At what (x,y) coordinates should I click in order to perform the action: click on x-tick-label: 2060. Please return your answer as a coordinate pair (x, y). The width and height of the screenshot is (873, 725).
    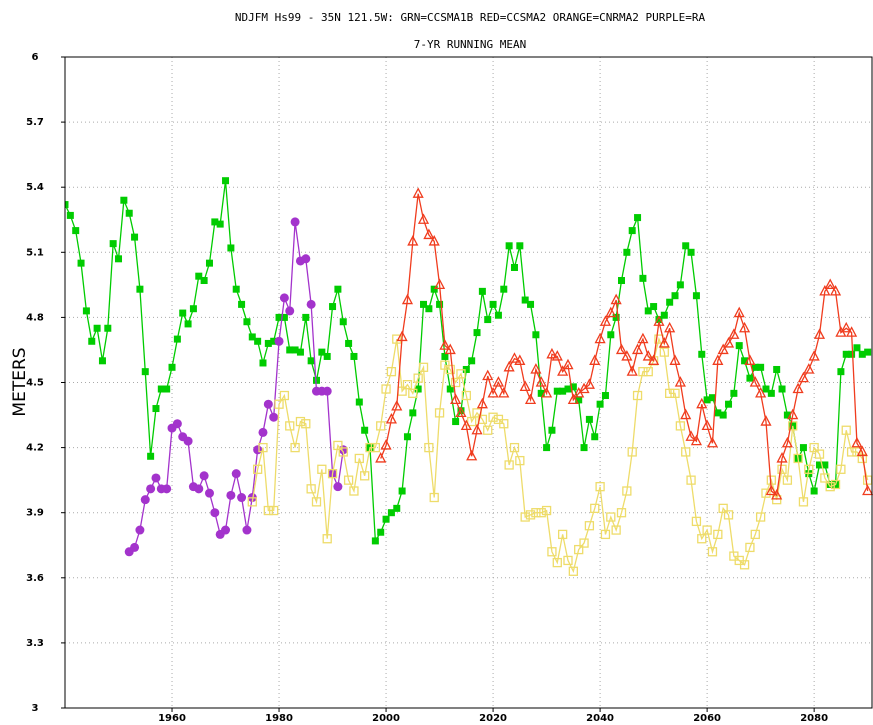
    Looking at the image, I should click on (707, 718).